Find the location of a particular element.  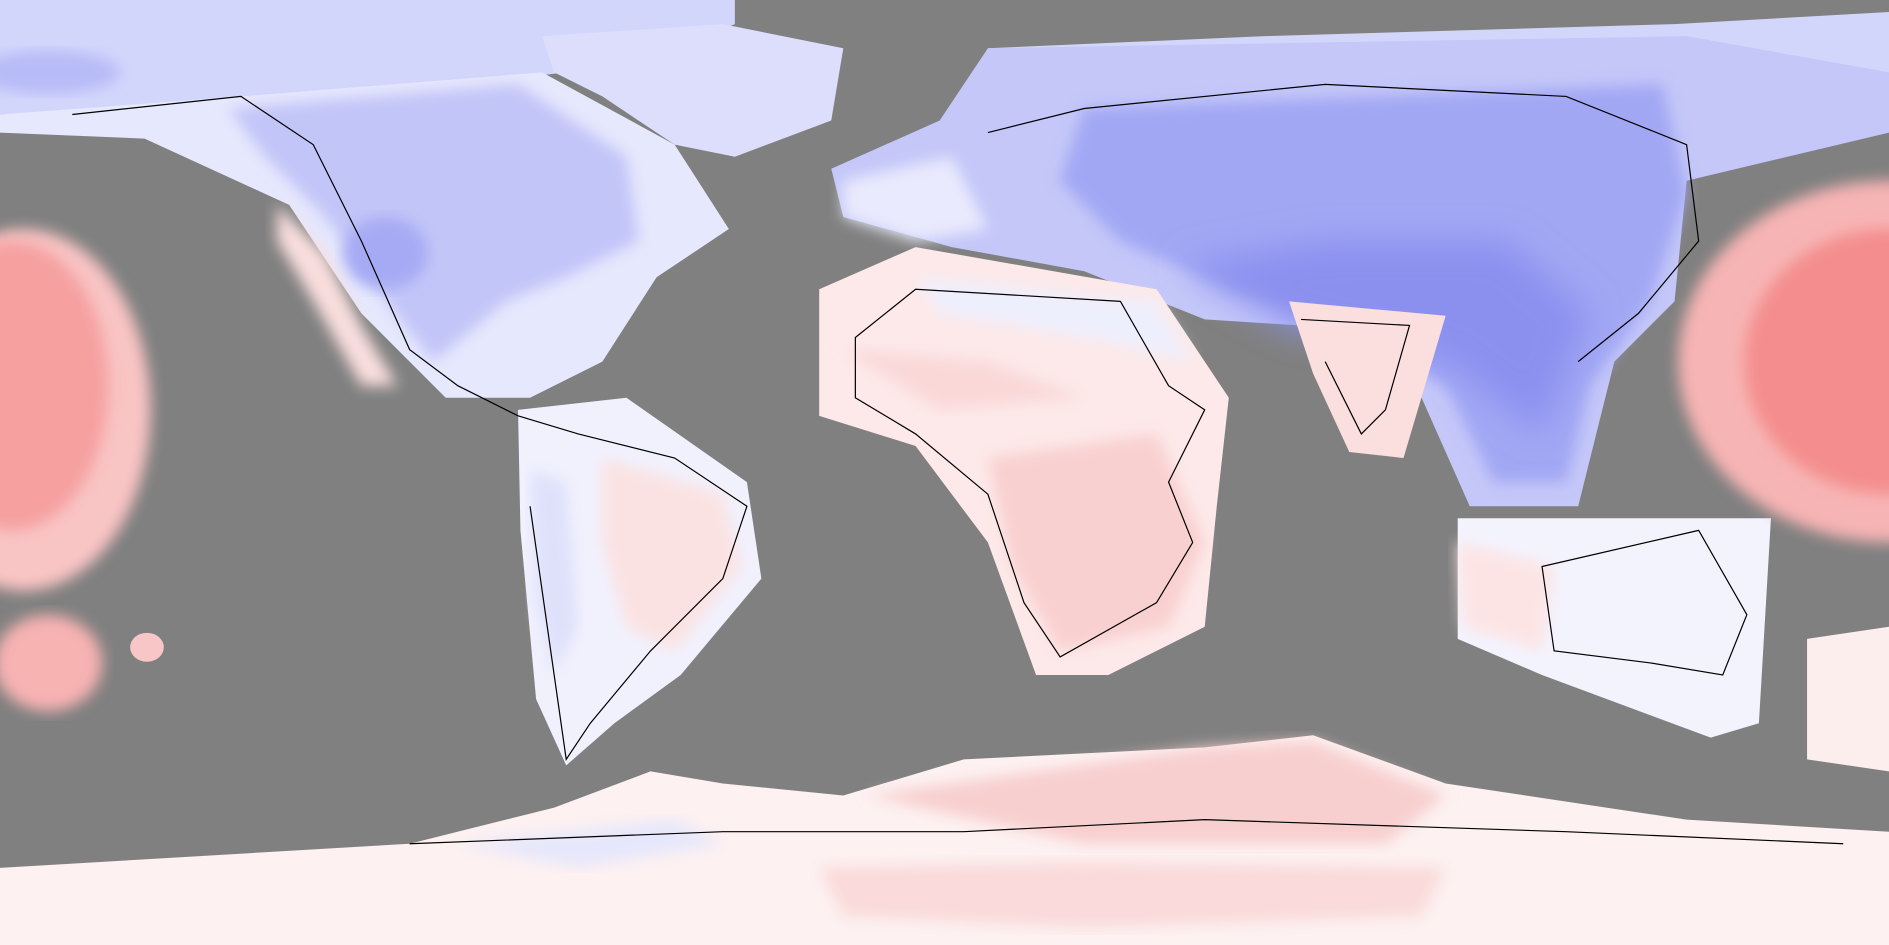

greenland is located at coordinates (693, 90).